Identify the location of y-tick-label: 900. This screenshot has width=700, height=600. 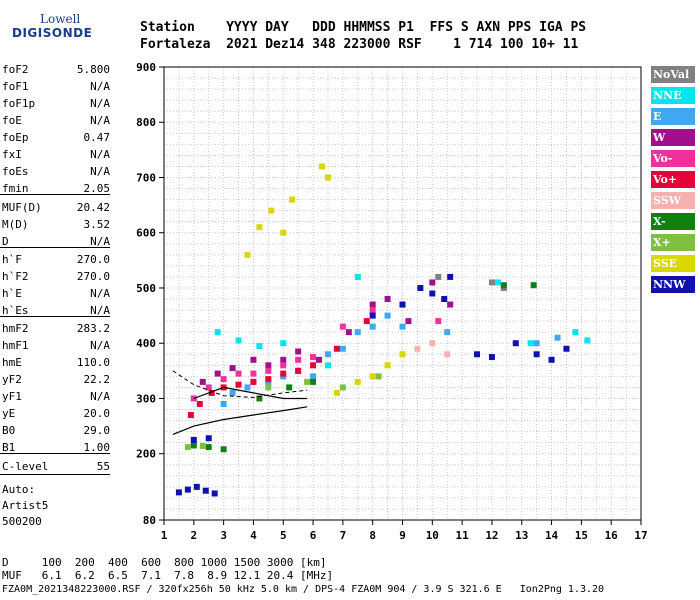
(146, 67).